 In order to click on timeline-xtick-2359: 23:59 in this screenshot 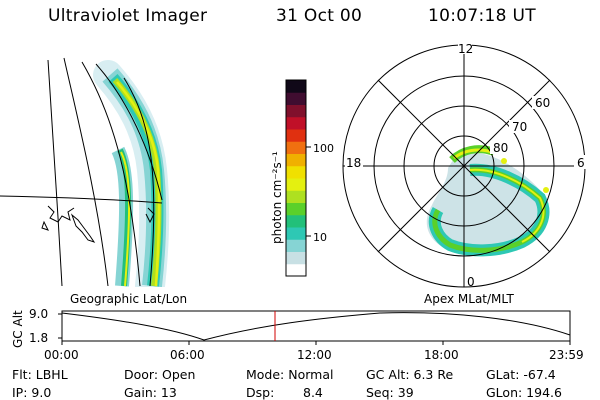, I will do `click(566, 355)`.